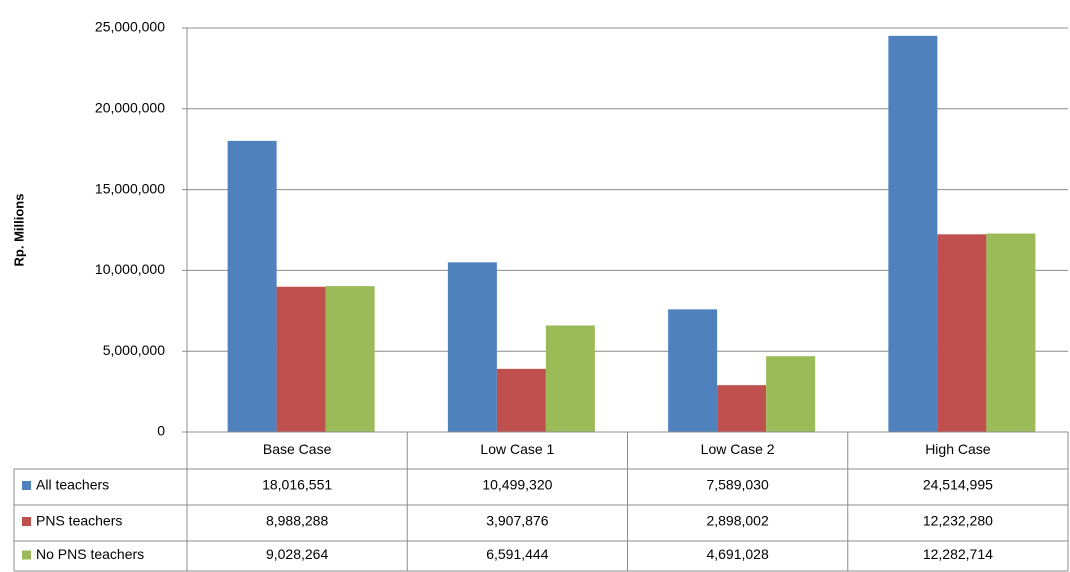  What do you see at coordinates (958, 521) in the screenshot?
I see `table-cell: 12,232,280` at bounding box center [958, 521].